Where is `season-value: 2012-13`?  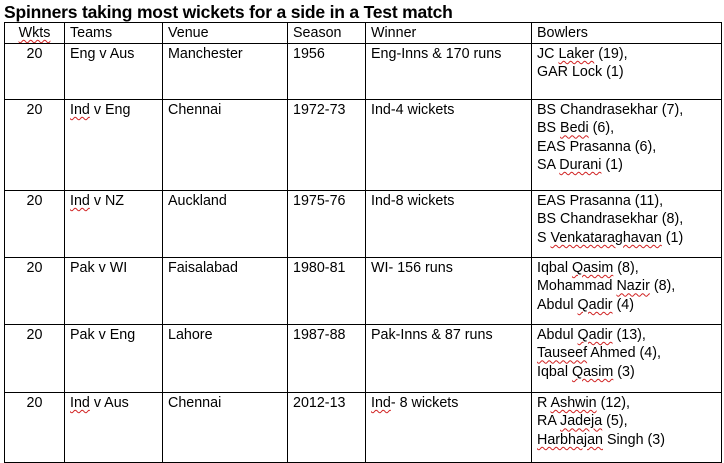
season-value: 2012-13 is located at coordinates (319, 403).